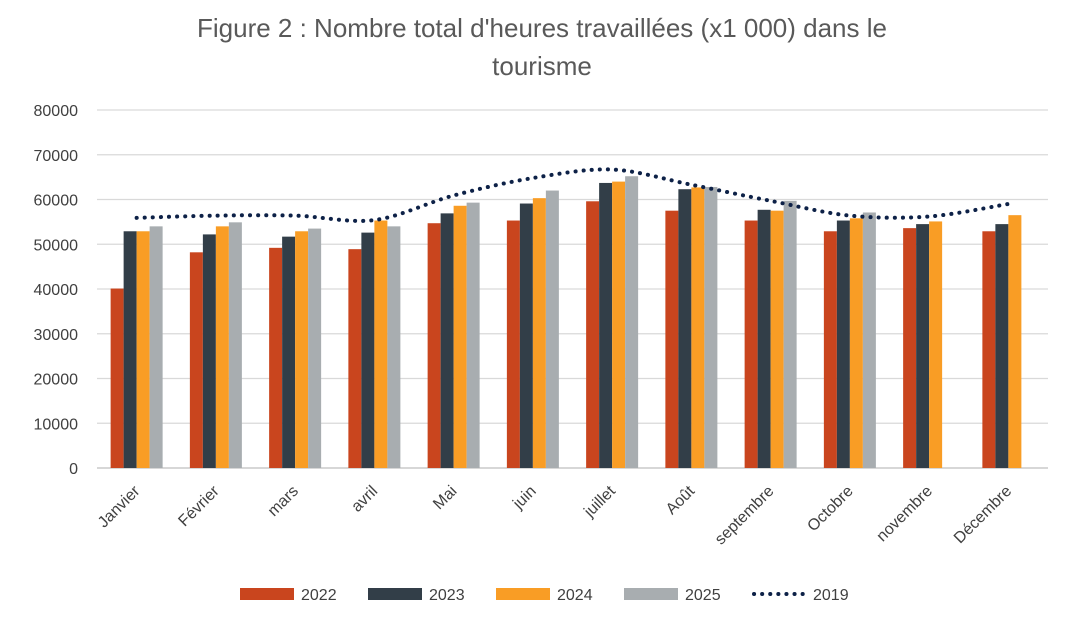  Describe the element at coordinates (681, 500) in the screenshot. I see `x-tick-label: Août` at that location.